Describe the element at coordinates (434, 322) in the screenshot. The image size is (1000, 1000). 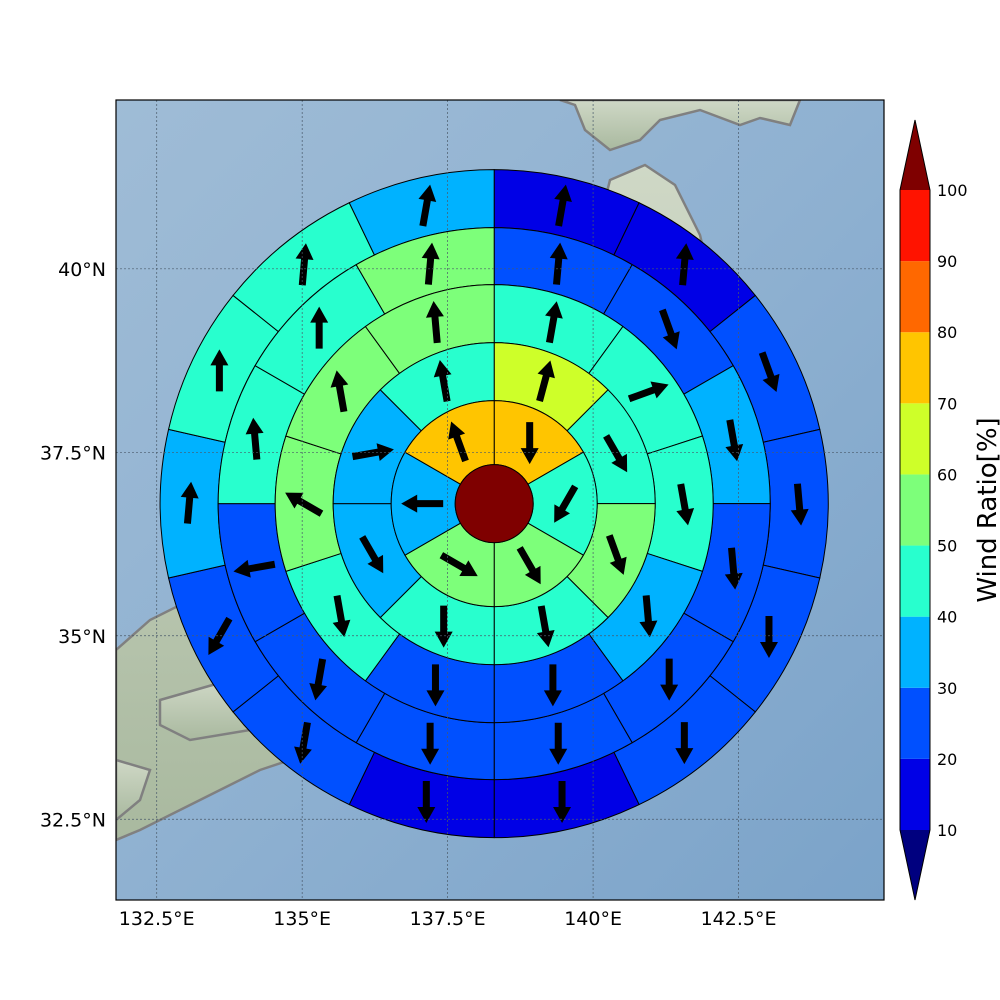
I see `wind-arrow-r3-s9` at that location.